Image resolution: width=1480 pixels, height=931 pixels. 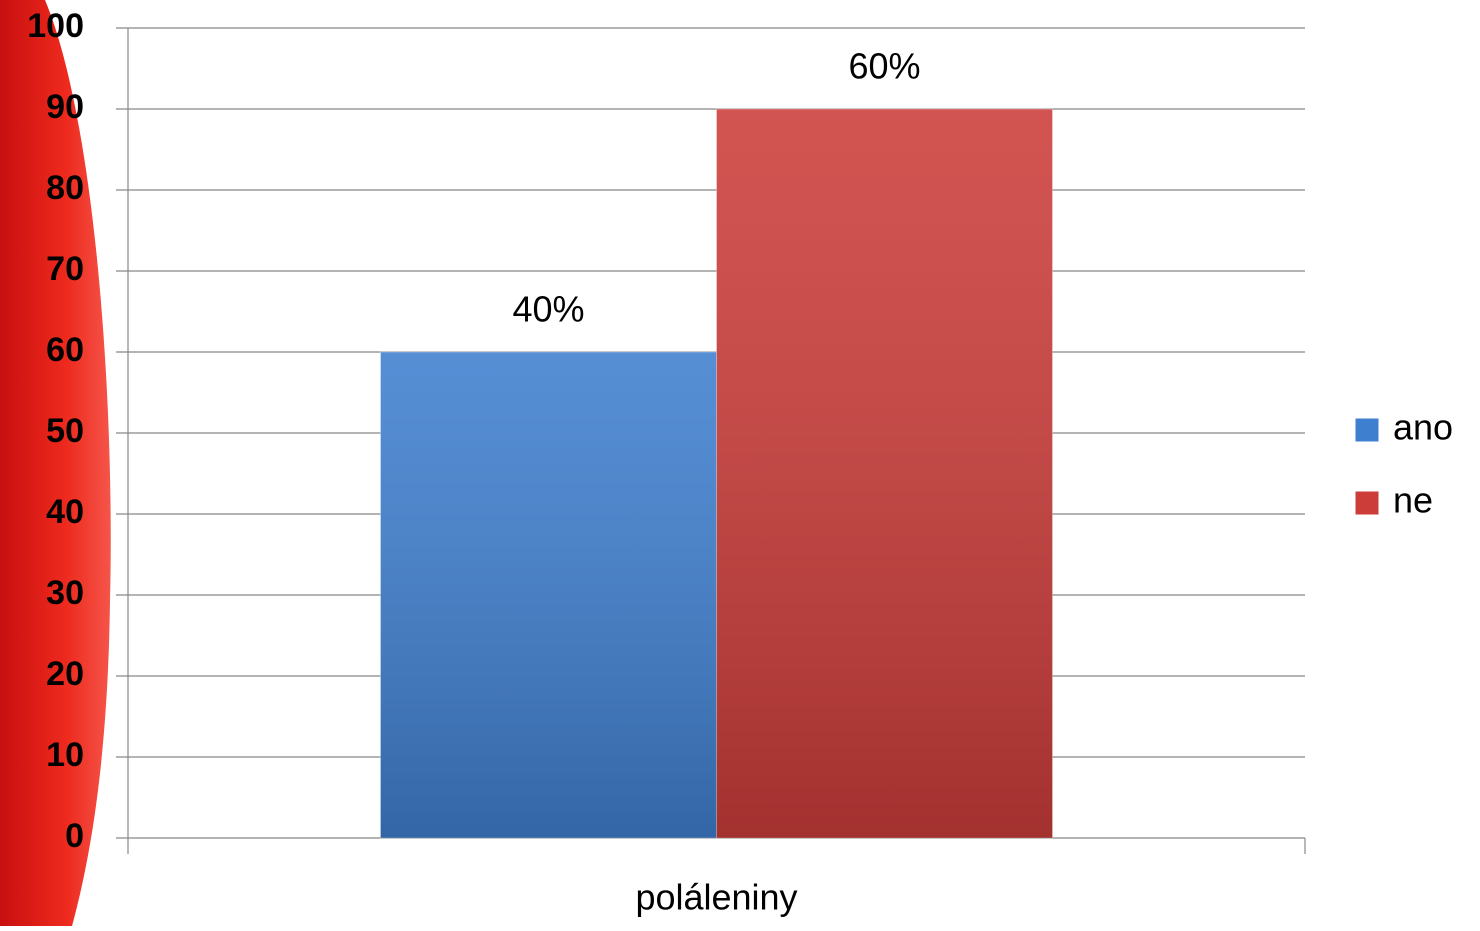 What do you see at coordinates (716, 897) in the screenshot?
I see `x-tick-label: poláleniny` at bounding box center [716, 897].